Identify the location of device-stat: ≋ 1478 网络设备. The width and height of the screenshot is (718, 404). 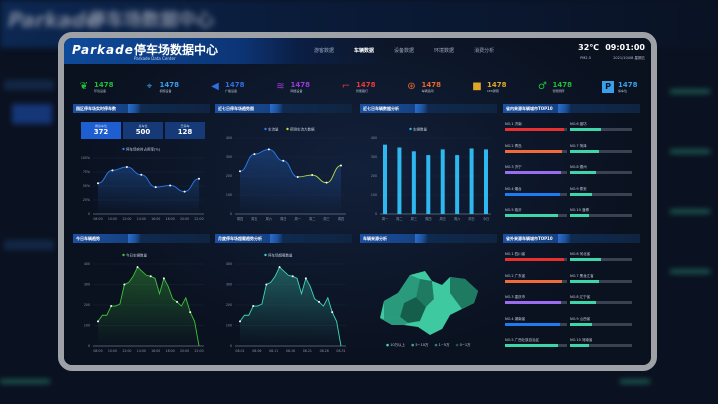
(292, 87).